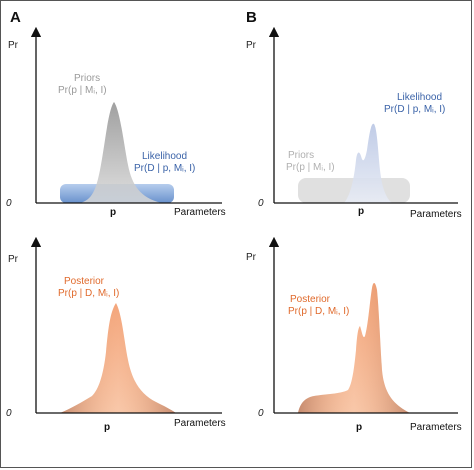  I want to click on panel-label-b: B, so click(251, 17).